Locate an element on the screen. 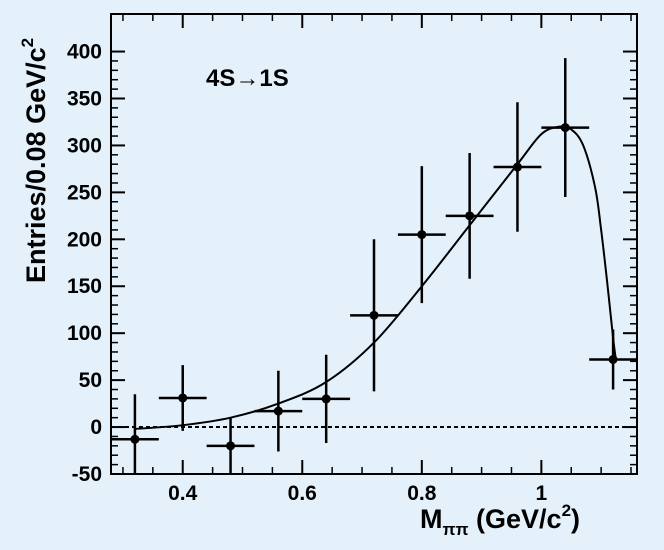 This screenshot has height=550, width=664. y-axis-title-sup: 2 is located at coordinates (27, 42).